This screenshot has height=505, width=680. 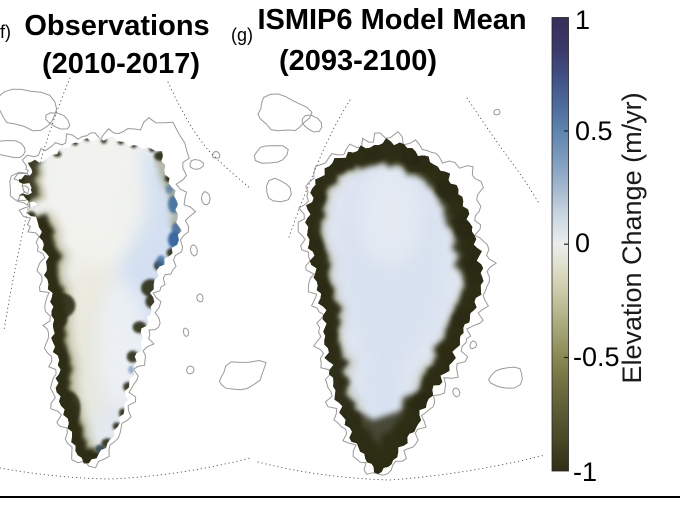 What do you see at coordinates (596, 357) in the screenshot?
I see `svg-text: -0.5` at bounding box center [596, 357].